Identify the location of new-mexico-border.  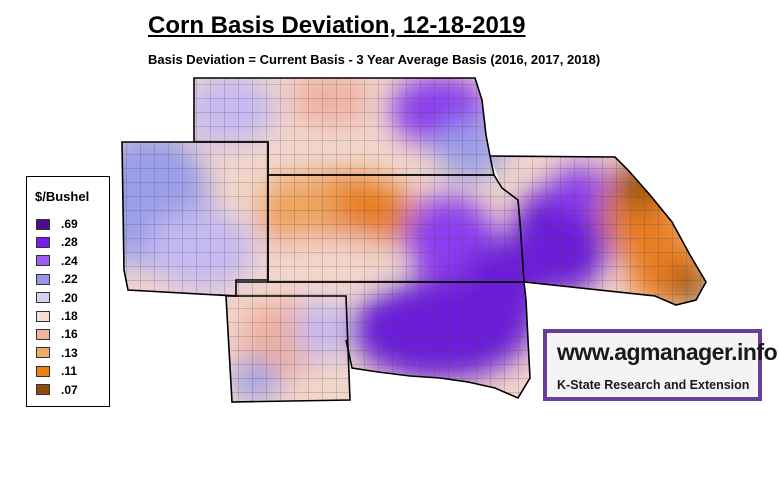
(288, 349).